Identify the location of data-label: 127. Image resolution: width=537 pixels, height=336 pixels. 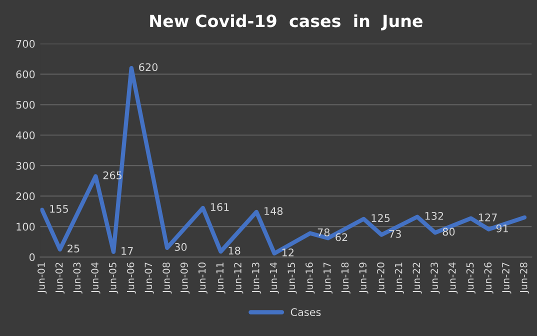
(487, 217).